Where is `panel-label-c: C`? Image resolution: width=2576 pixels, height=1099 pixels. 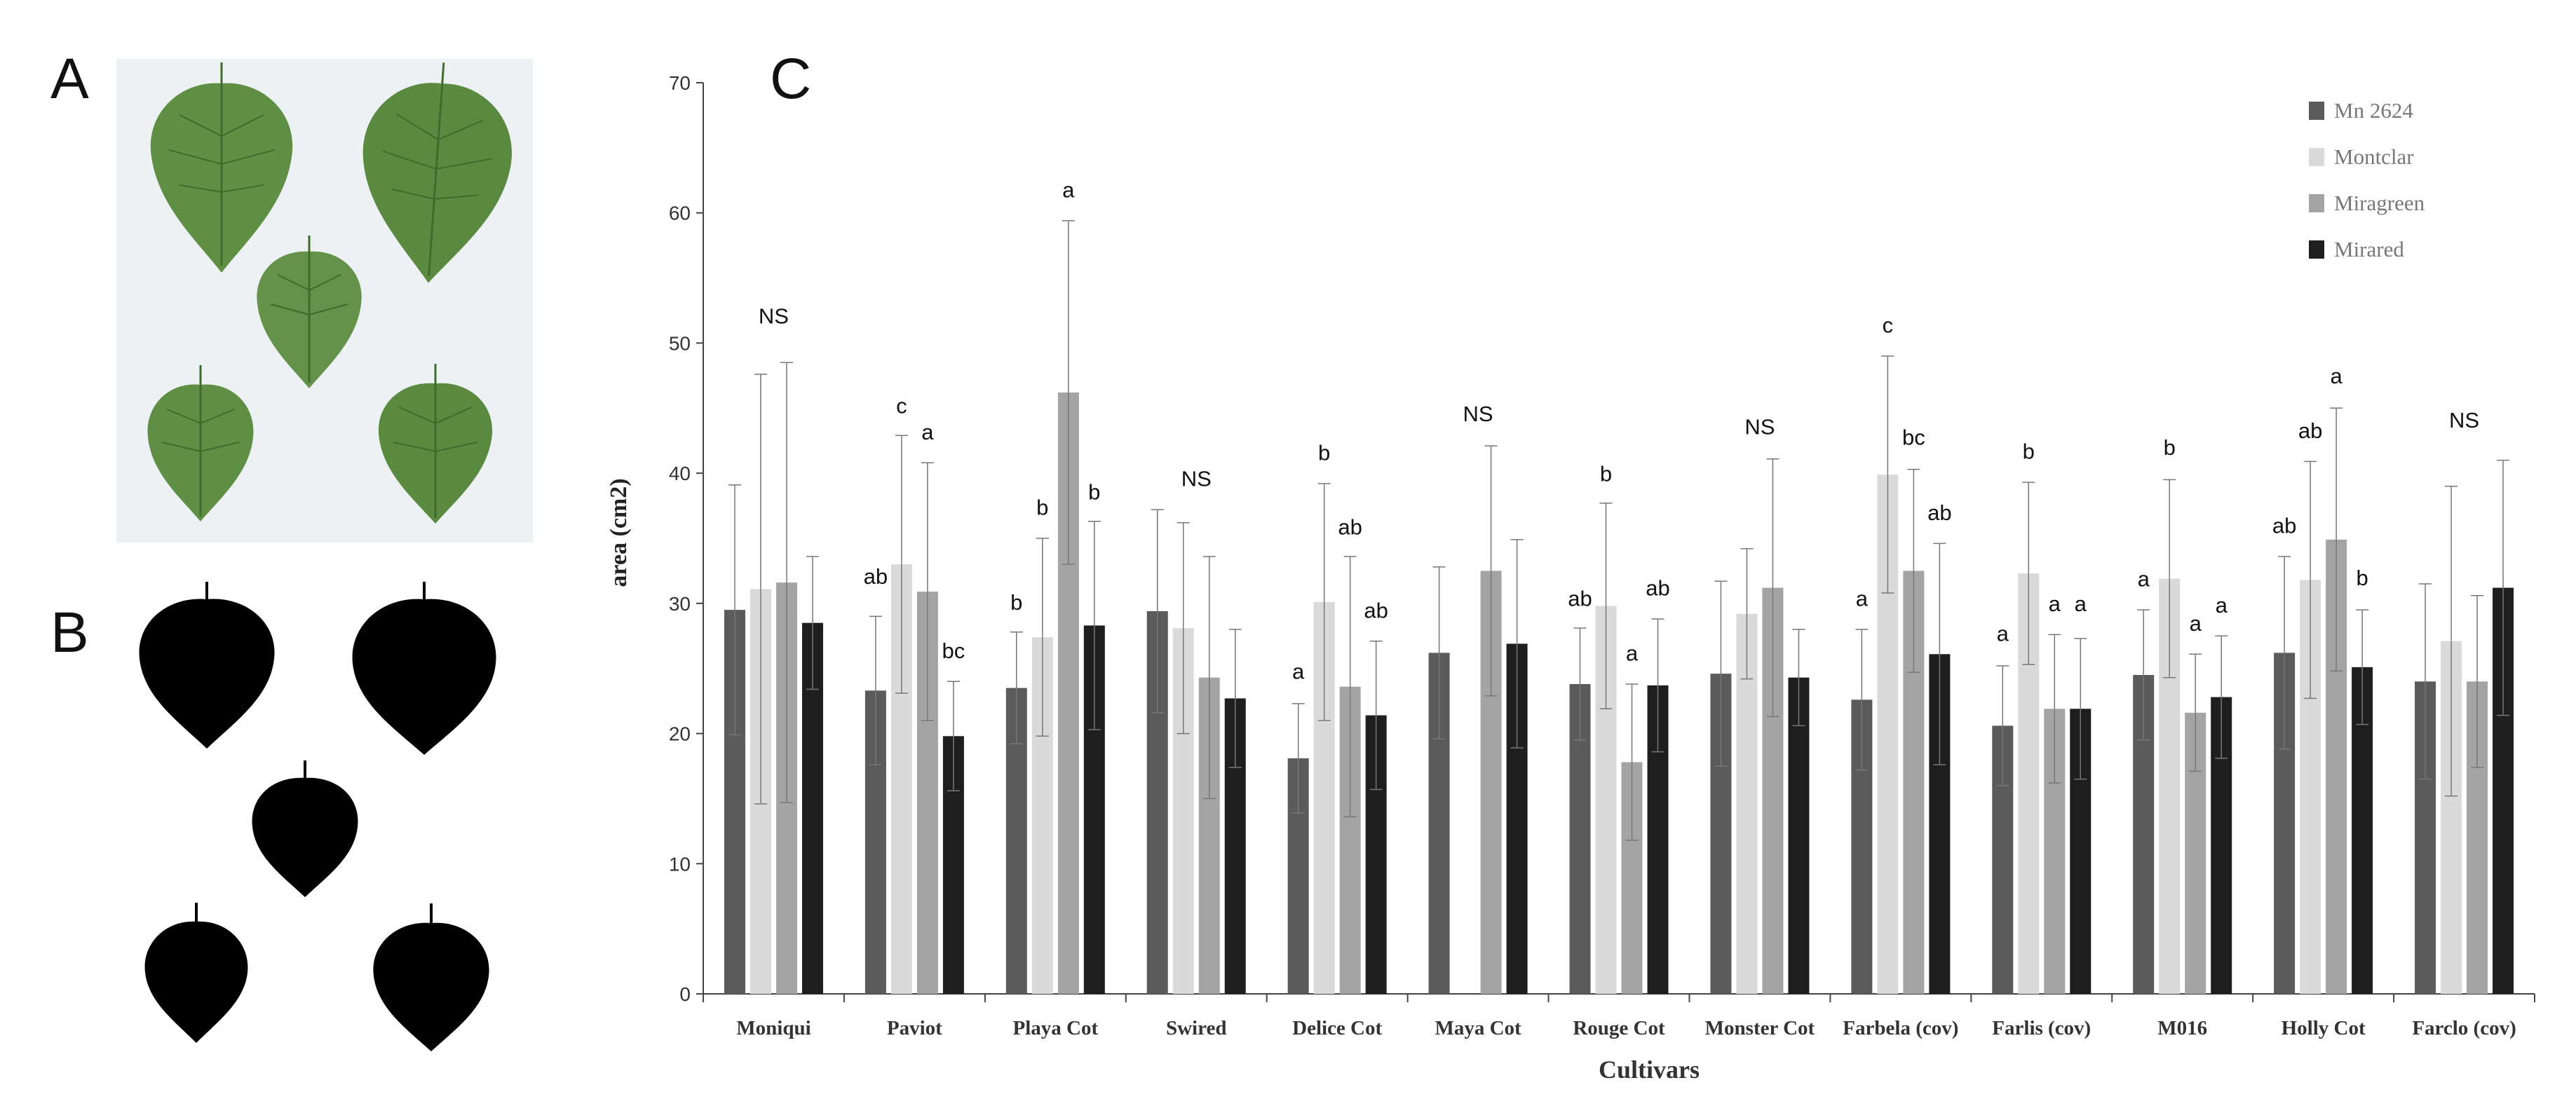
panel-label-c: C is located at coordinates (791, 79).